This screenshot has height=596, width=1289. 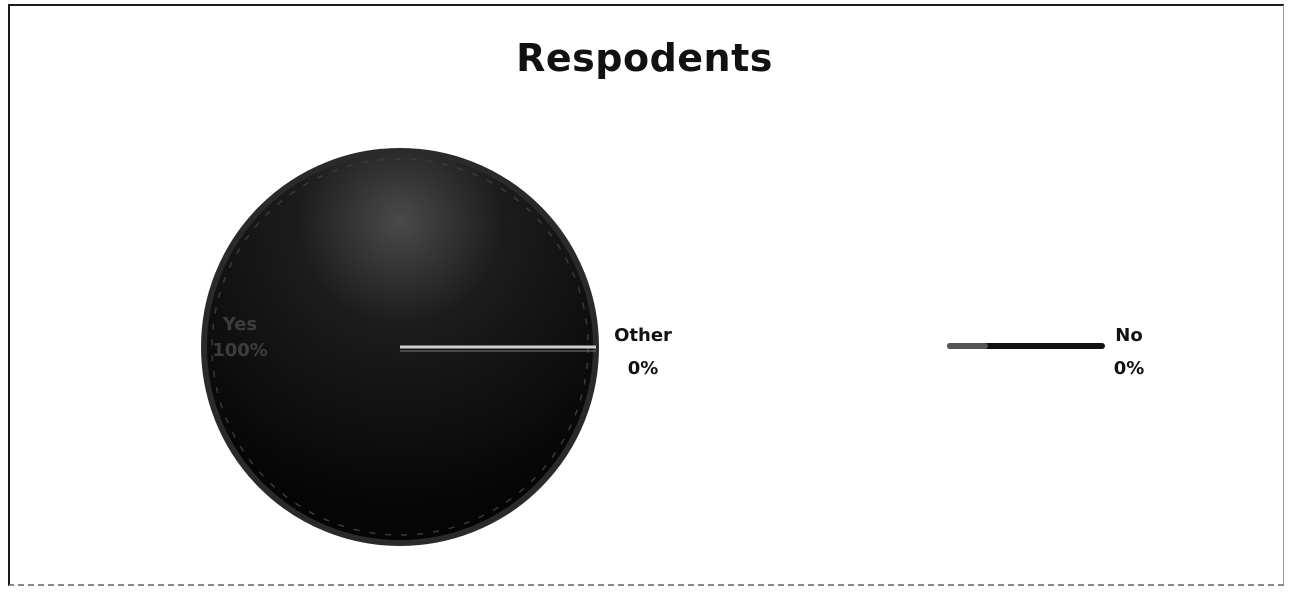 I want to click on data-label-yes-pct: 100%, so click(x=240, y=350).